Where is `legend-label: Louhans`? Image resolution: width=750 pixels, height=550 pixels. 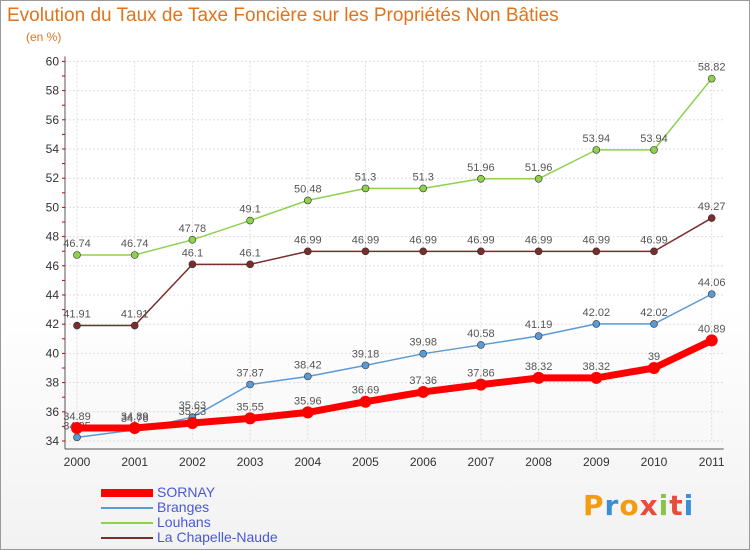
legend-label: Louhans is located at coordinates (184, 522).